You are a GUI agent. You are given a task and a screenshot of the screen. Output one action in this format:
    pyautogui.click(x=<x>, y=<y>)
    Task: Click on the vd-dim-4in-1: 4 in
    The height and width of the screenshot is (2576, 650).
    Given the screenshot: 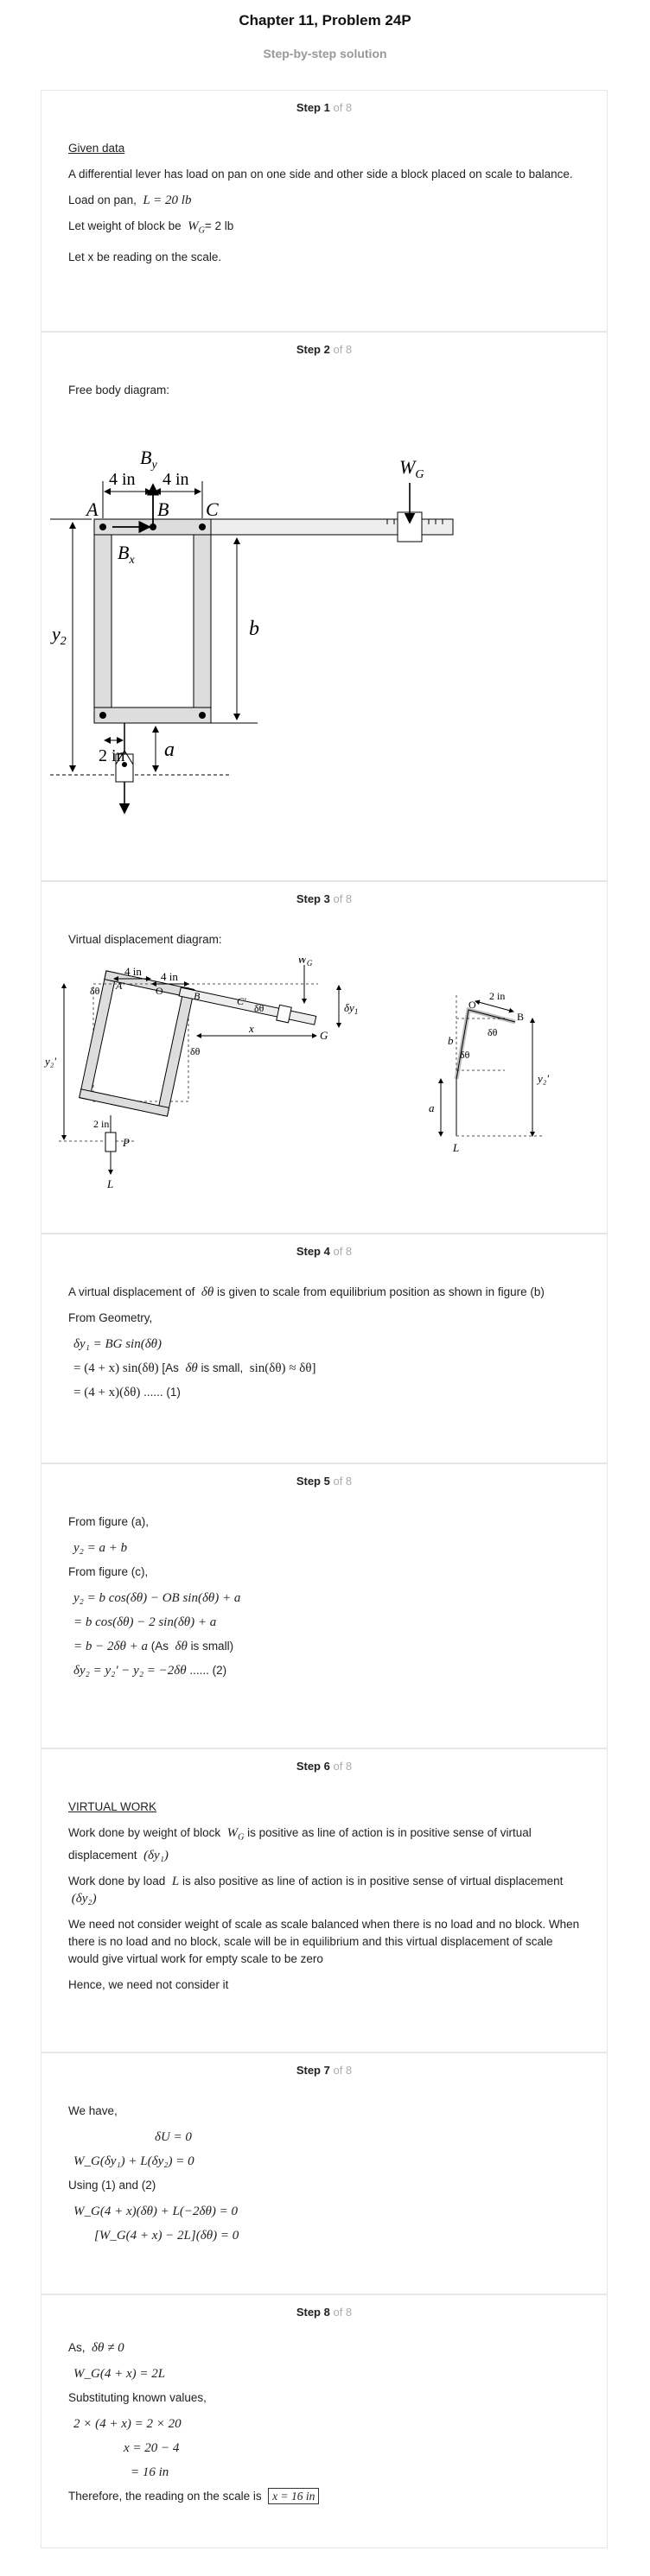 What is the action you would take?
    pyautogui.click(x=133, y=971)
    